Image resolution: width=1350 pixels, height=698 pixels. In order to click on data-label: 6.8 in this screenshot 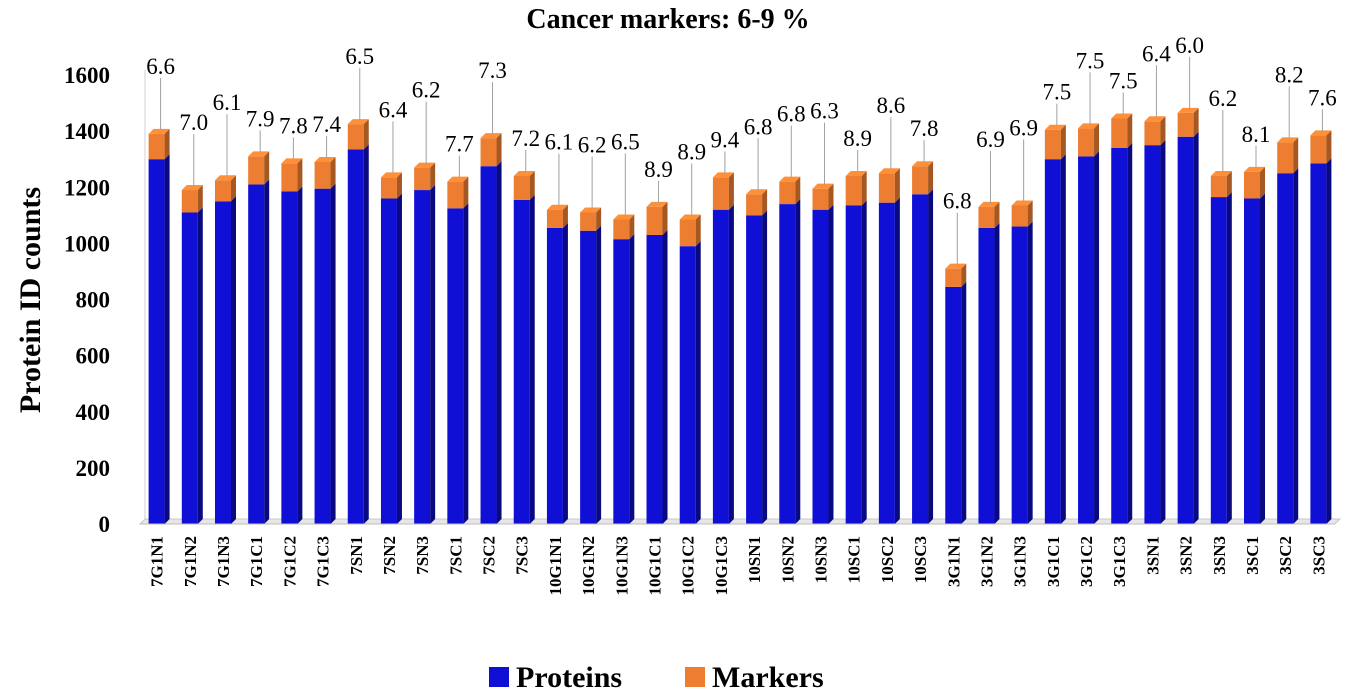, I will do `click(957, 201)`.